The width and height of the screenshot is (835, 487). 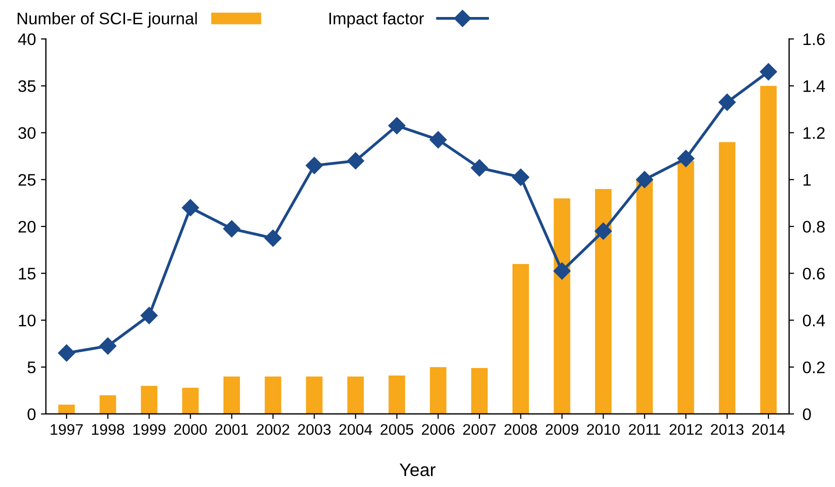 What do you see at coordinates (813, 274) in the screenshot?
I see `y2-tick-label: 0.6` at bounding box center [813, 274].